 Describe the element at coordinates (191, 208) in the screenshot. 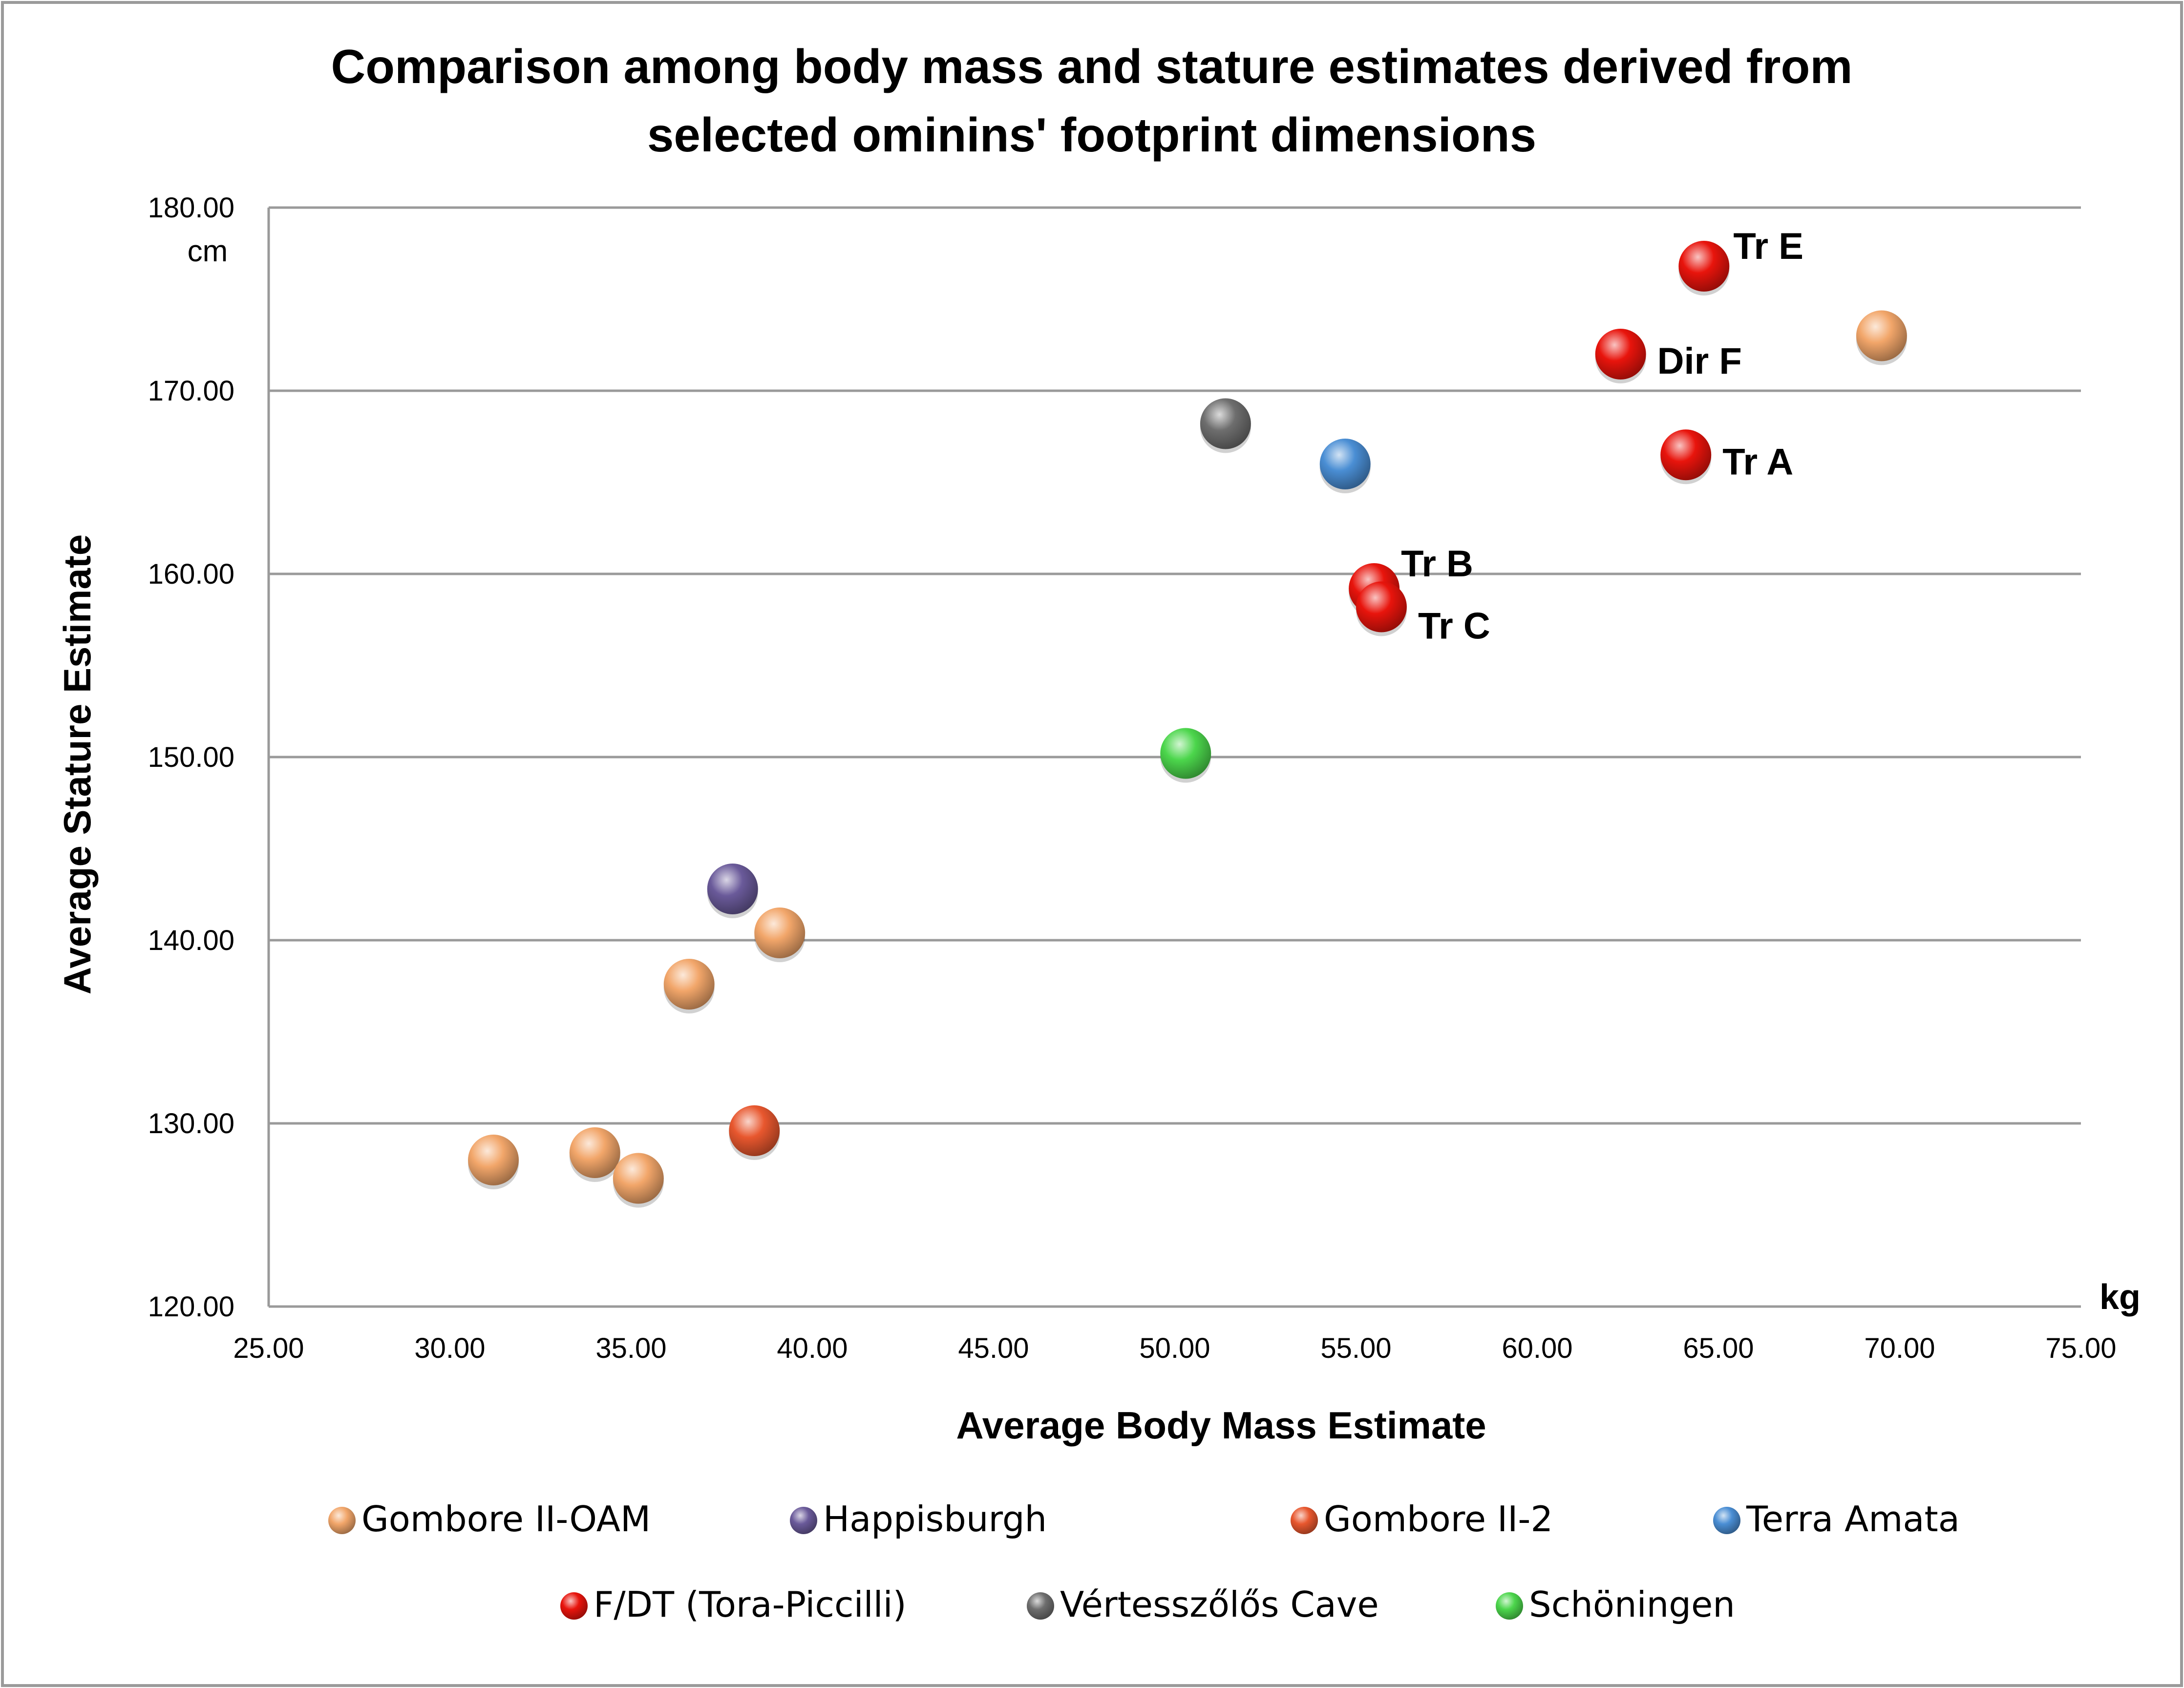

I see `y-tick-label: 180.00` at that location.